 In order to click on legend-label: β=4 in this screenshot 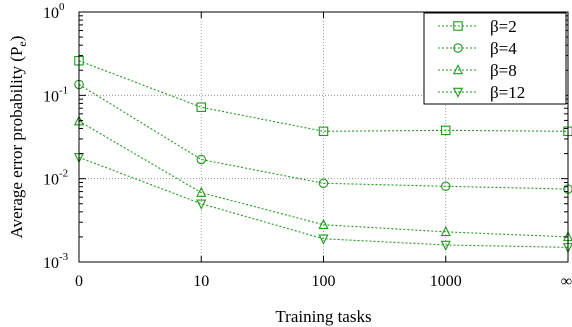, I will do `click(503, 48)`.